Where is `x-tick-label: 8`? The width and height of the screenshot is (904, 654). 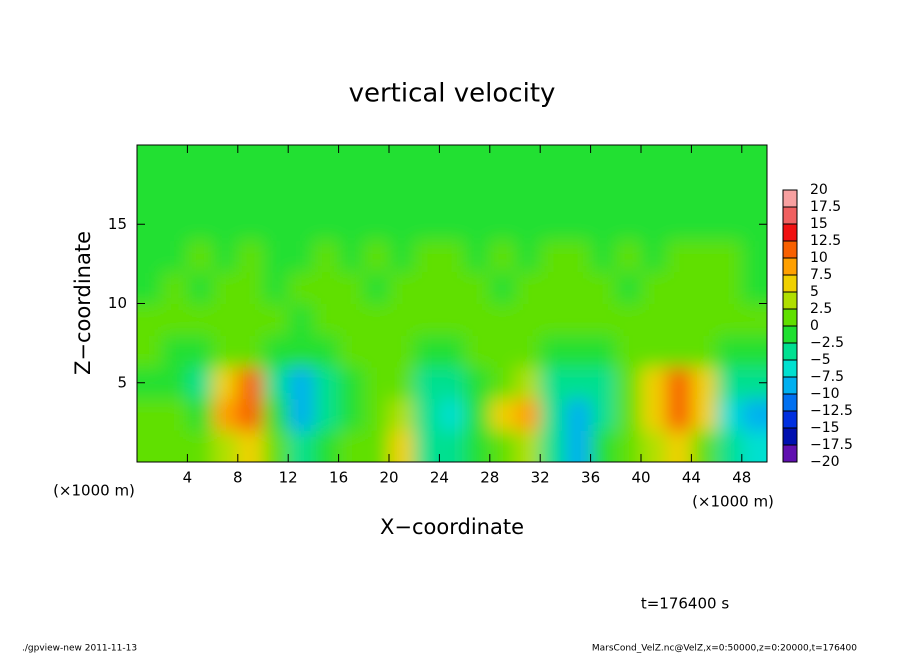 x-tick-label: 8 is located at coordinates (238, 478).